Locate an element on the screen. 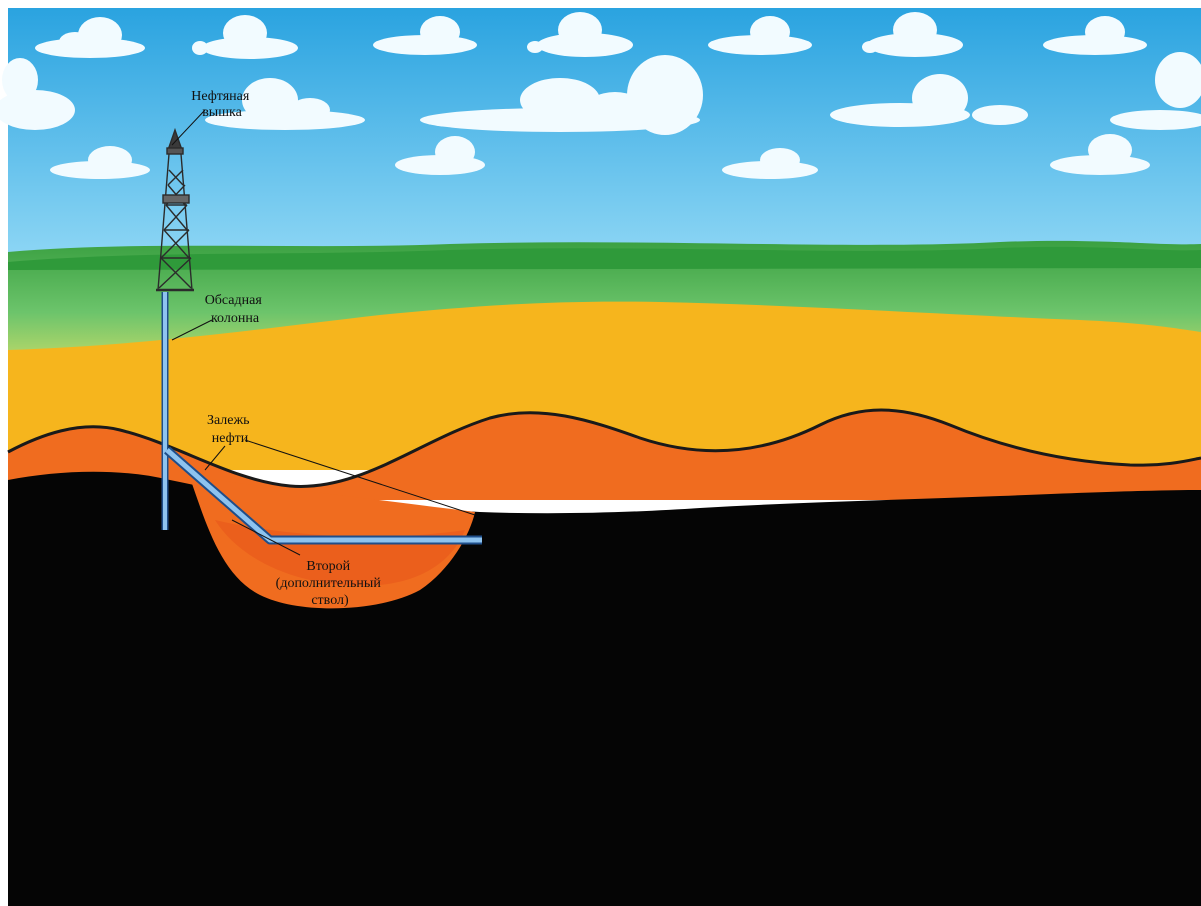 The height and width of the screenshot is (906, 1201). distant-hills is located at coordinates (604, 258).